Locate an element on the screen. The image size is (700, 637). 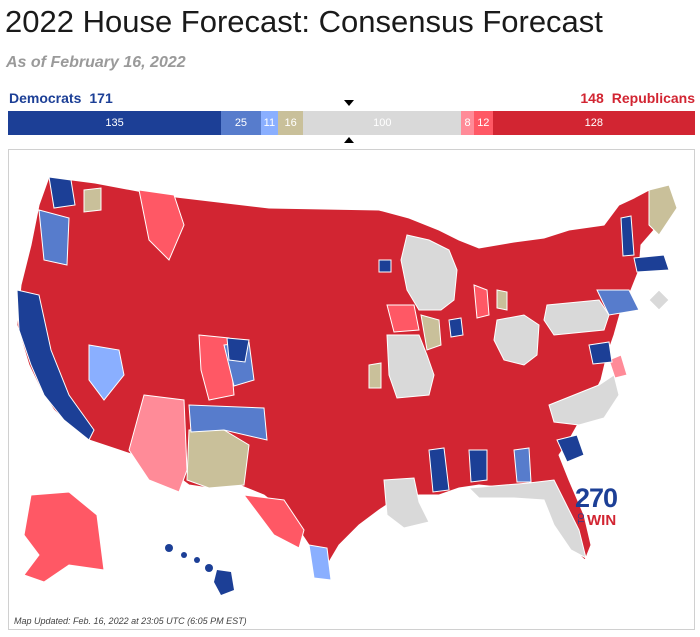
republicans-tally: 148 Republicans is located at coordinates (633, 98).